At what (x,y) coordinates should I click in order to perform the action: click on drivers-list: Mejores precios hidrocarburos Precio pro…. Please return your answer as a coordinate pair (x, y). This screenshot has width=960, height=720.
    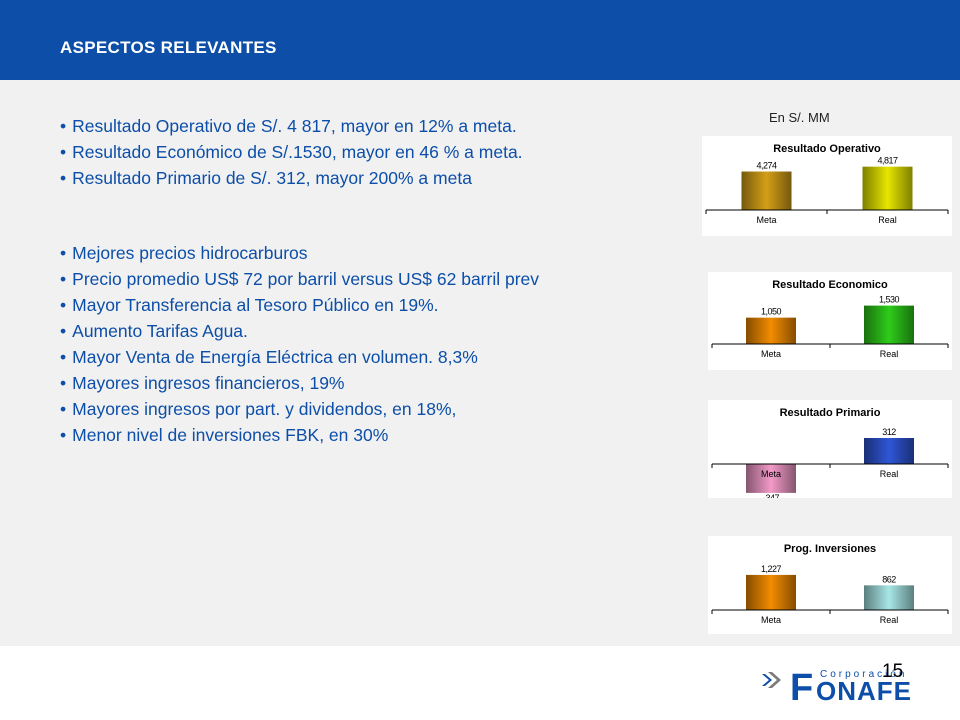
    Looking at the image, I should click on (299, 344).